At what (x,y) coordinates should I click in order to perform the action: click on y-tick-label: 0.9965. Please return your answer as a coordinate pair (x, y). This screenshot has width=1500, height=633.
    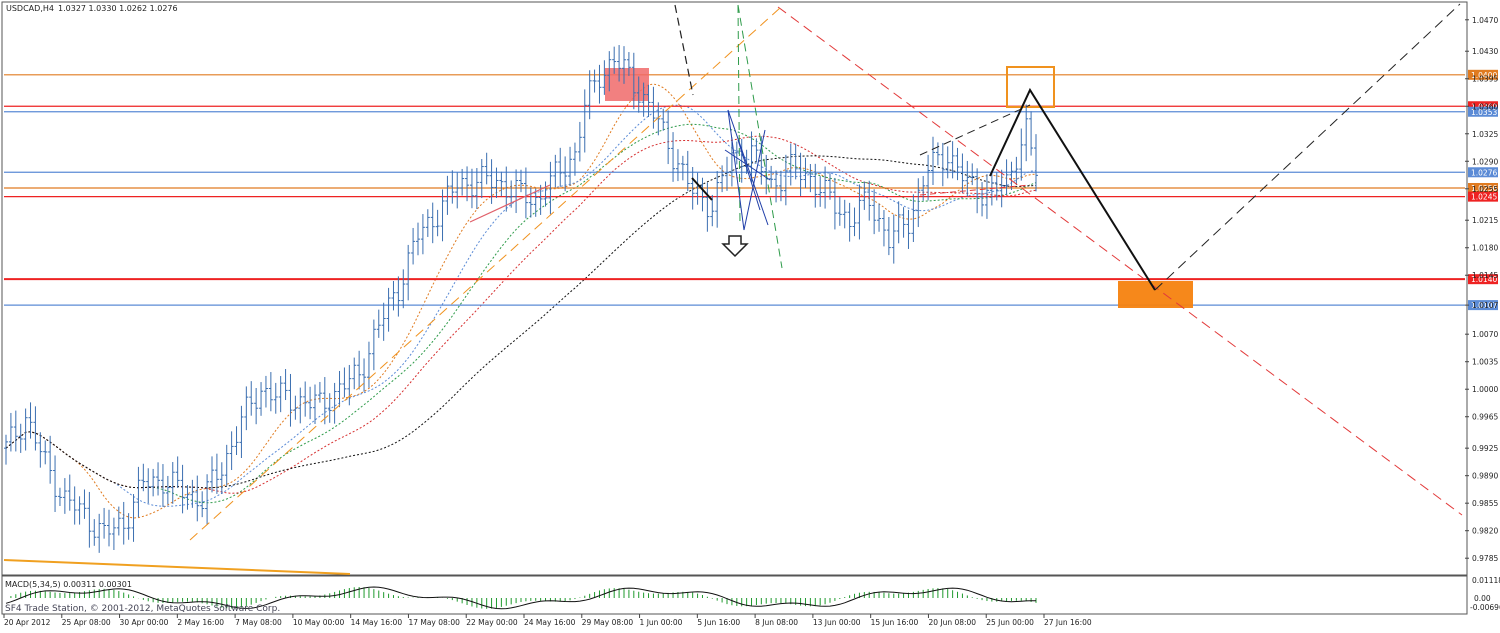
    Looking at the image, I should click on (1485, 417).